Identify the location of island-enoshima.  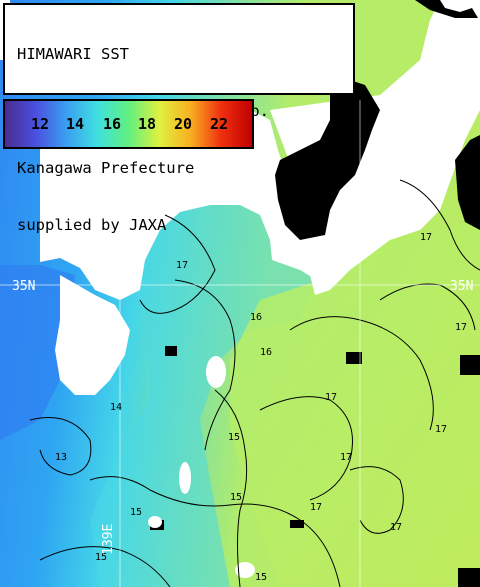
(216, 372).